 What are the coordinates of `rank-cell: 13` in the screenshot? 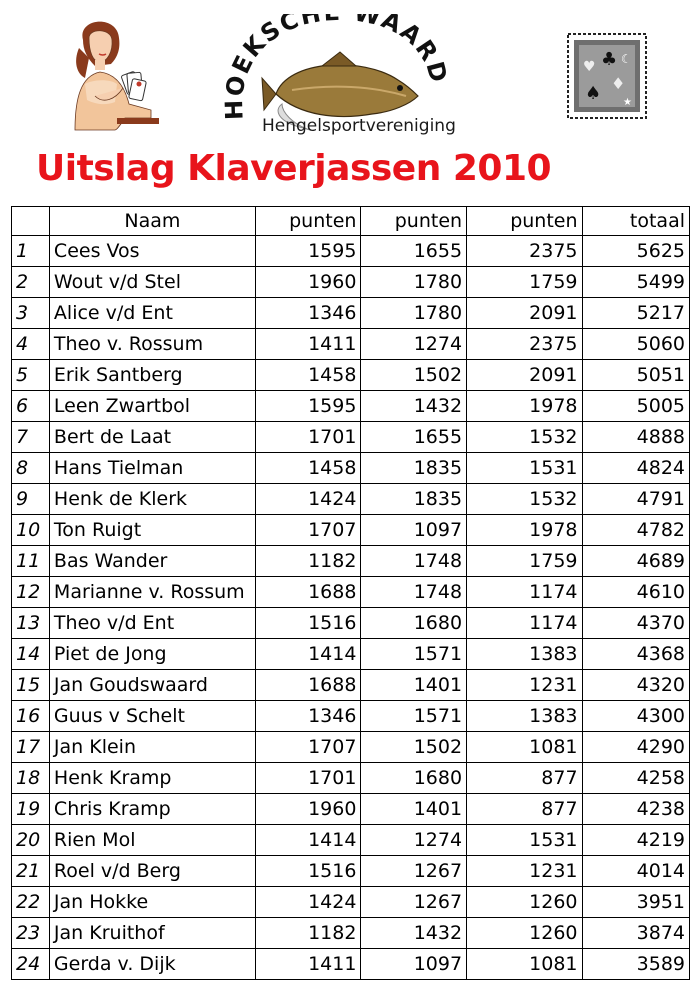 It's located at (30, 623).